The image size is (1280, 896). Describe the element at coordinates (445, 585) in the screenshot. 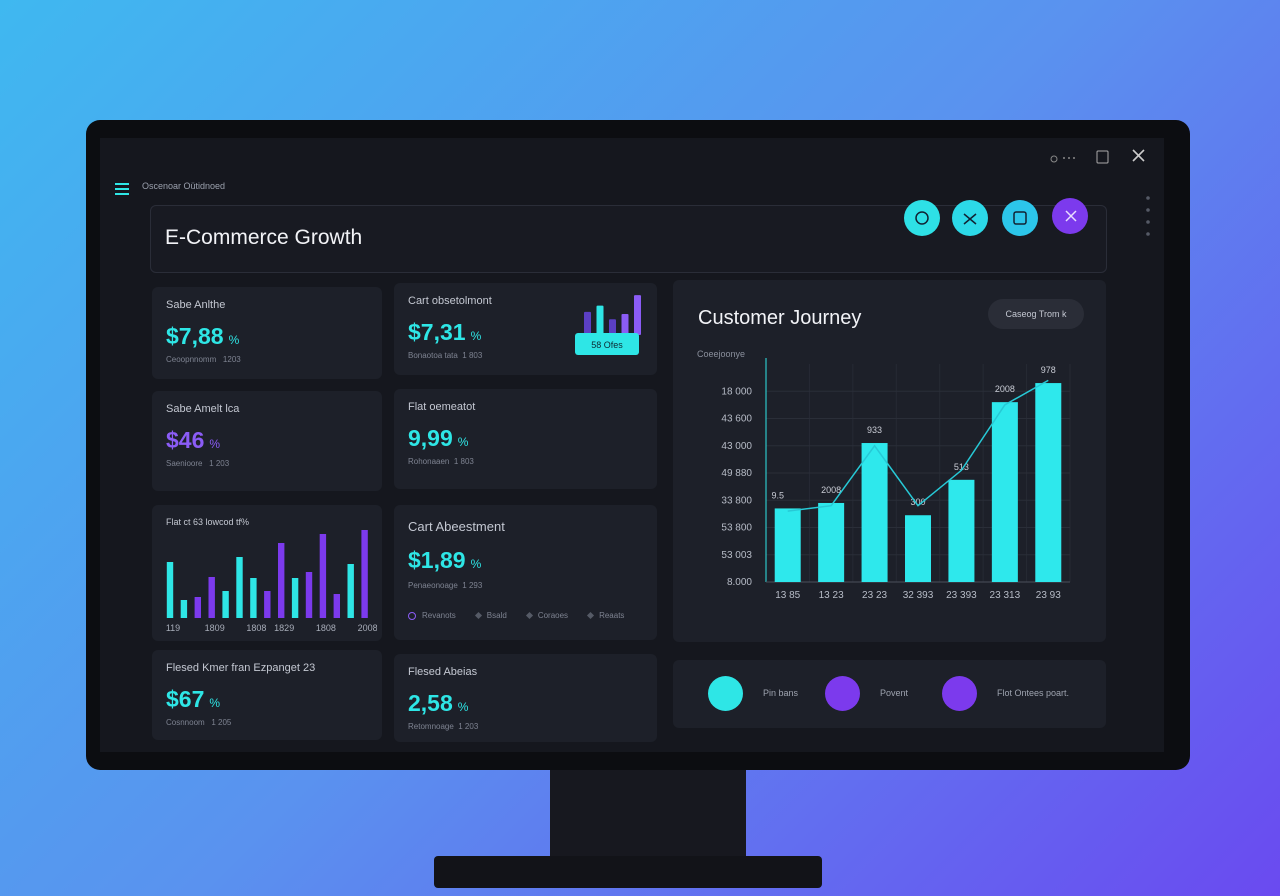

I see `kpi-note: Penaeonoage 1 293` at that location.